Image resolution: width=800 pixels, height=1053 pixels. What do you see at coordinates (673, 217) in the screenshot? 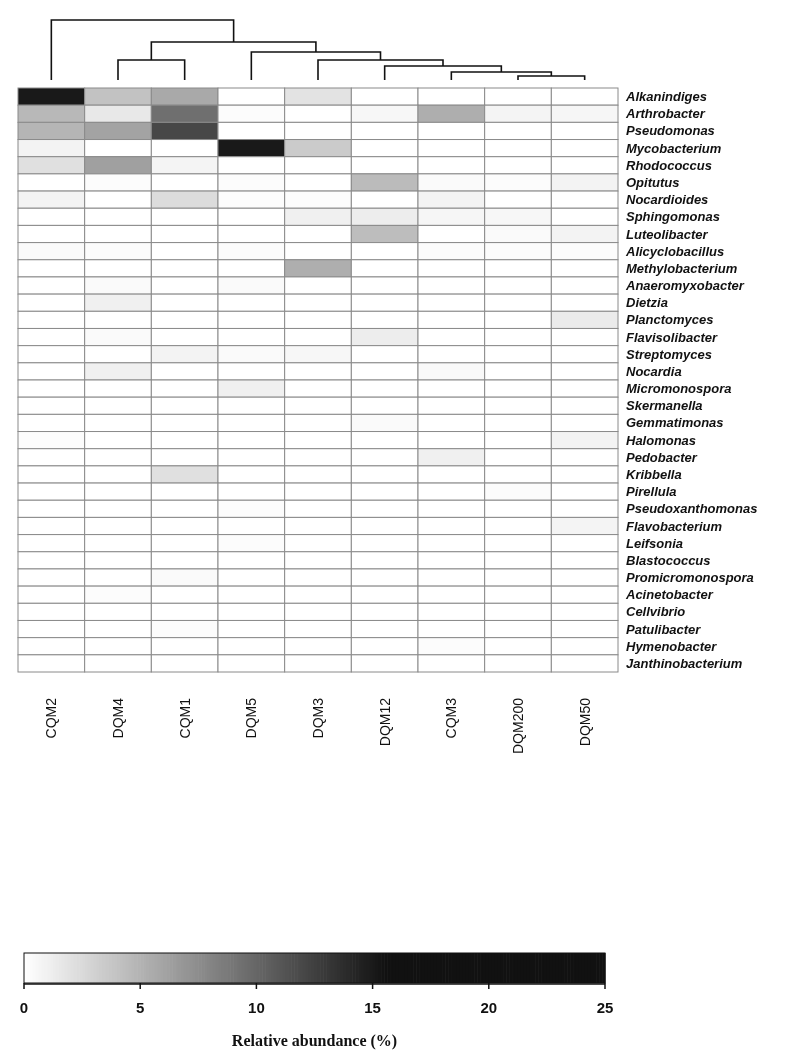
I see `y-tick-label: Sphingomonas` at bounding box center [673, 217].